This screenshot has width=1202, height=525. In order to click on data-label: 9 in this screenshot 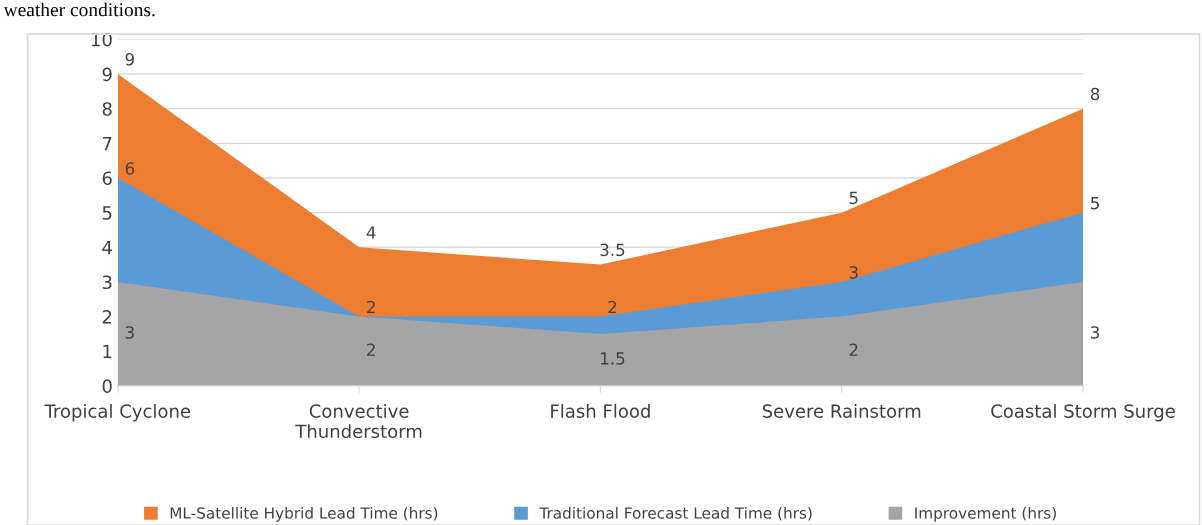, I will do `click(129, 59)`.